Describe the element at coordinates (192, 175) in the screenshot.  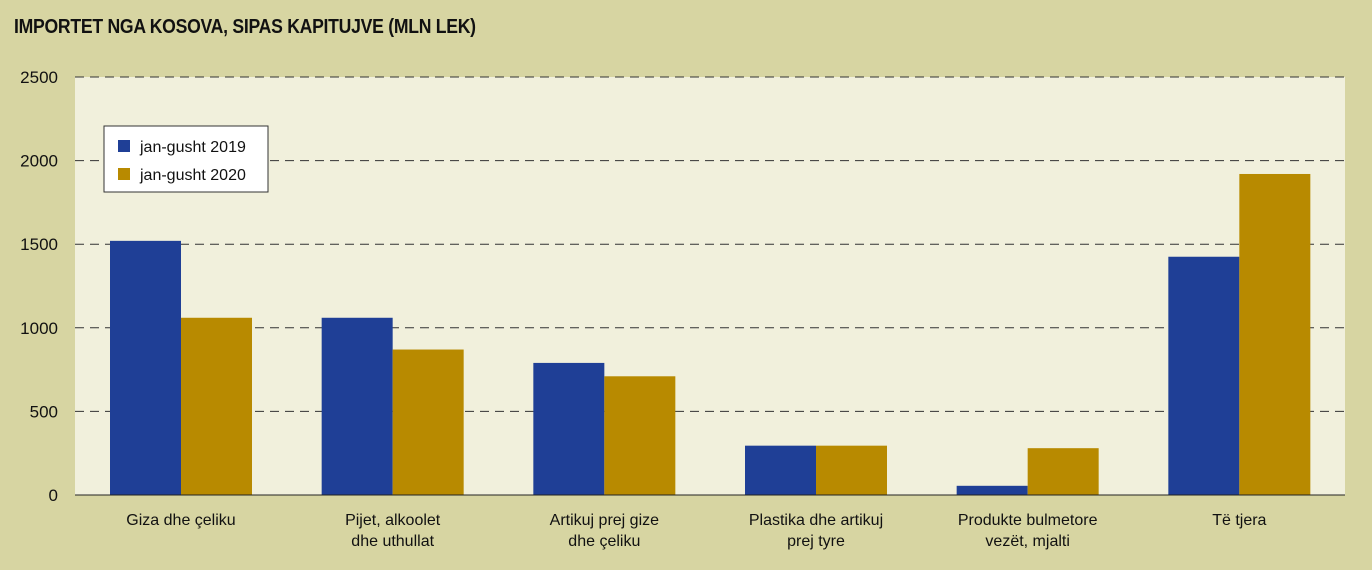
I see `legend-label-2020: jan-gusht 2020` at that location.